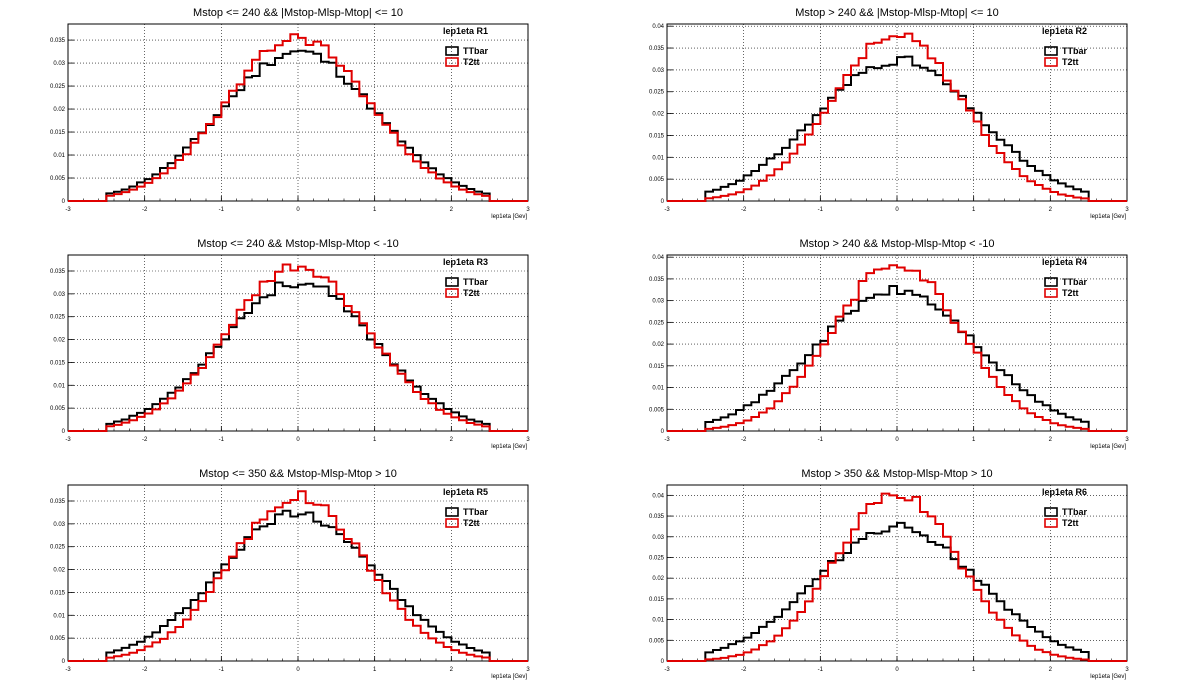 This screenshot has height=689, width=1198. I want to click on panel-title: Mstop > 240 && |Mstop-Mlsp-Mtop| <= 10, so click(897, 13).